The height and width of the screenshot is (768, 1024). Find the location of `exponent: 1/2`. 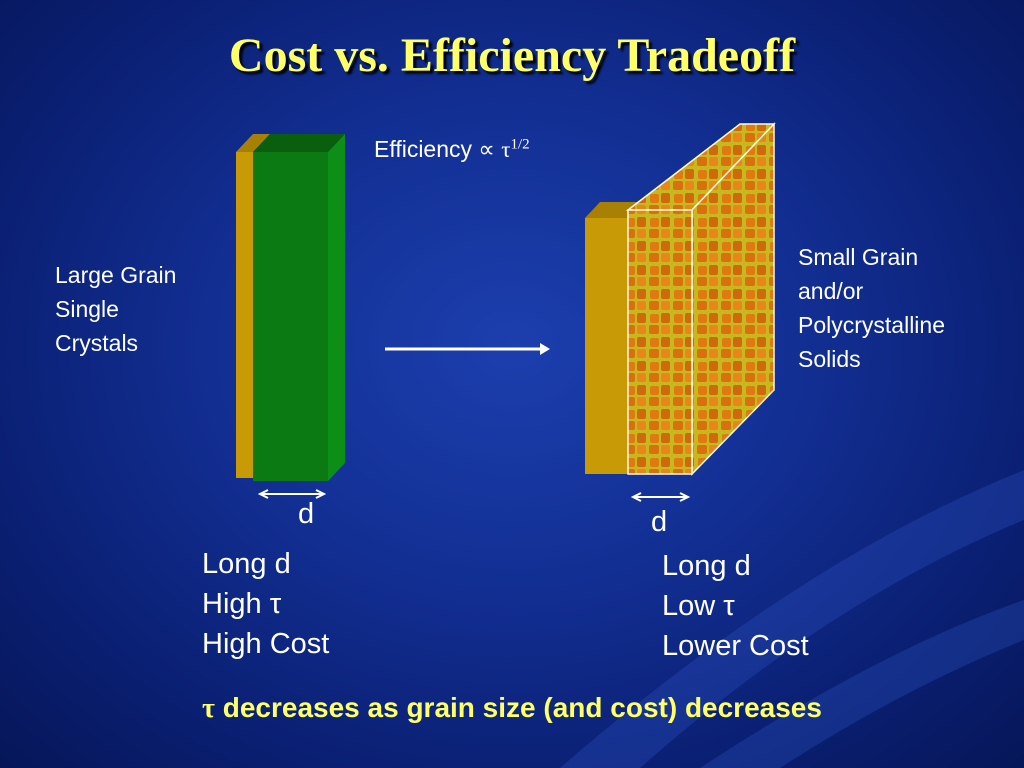

exponent: 1/2 is located at coordinates (520, 144).